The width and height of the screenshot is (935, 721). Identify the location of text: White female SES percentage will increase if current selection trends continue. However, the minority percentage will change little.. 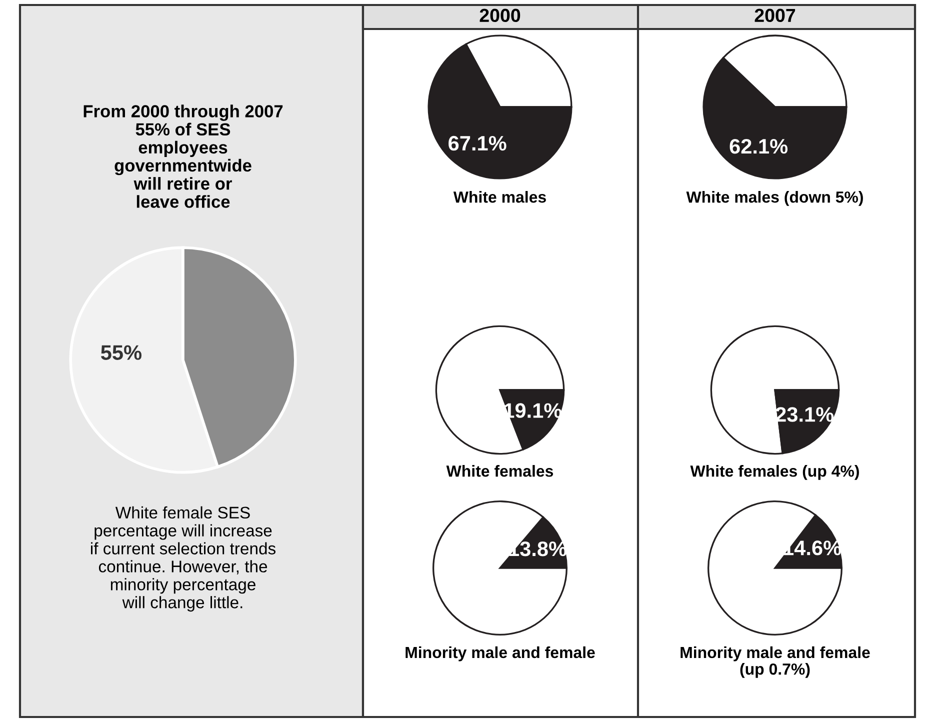
(183, 559).